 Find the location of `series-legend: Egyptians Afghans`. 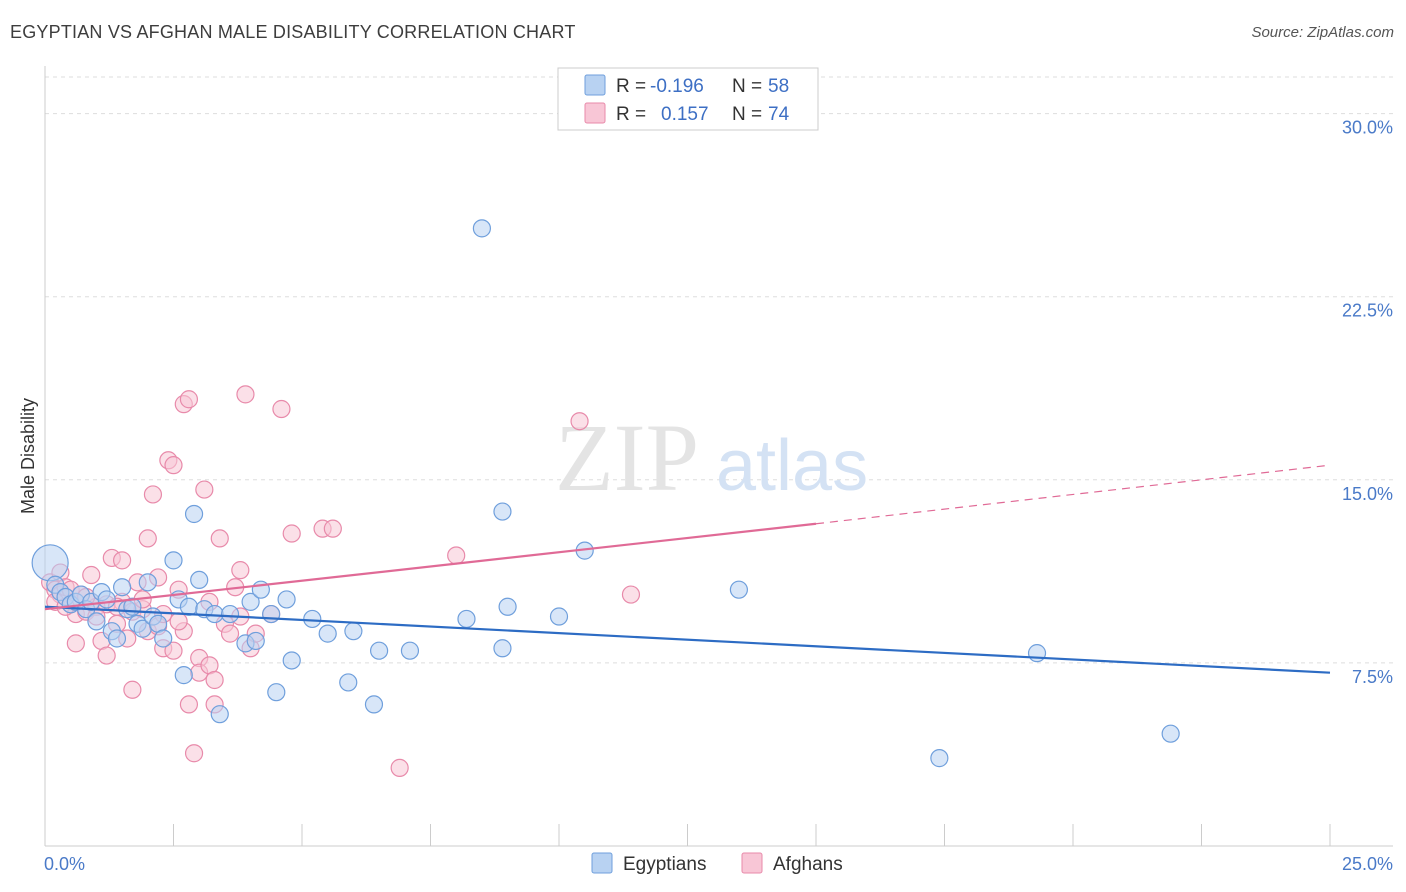

series-legend: Egyptians Afghans is located at coordinates (717, 863).